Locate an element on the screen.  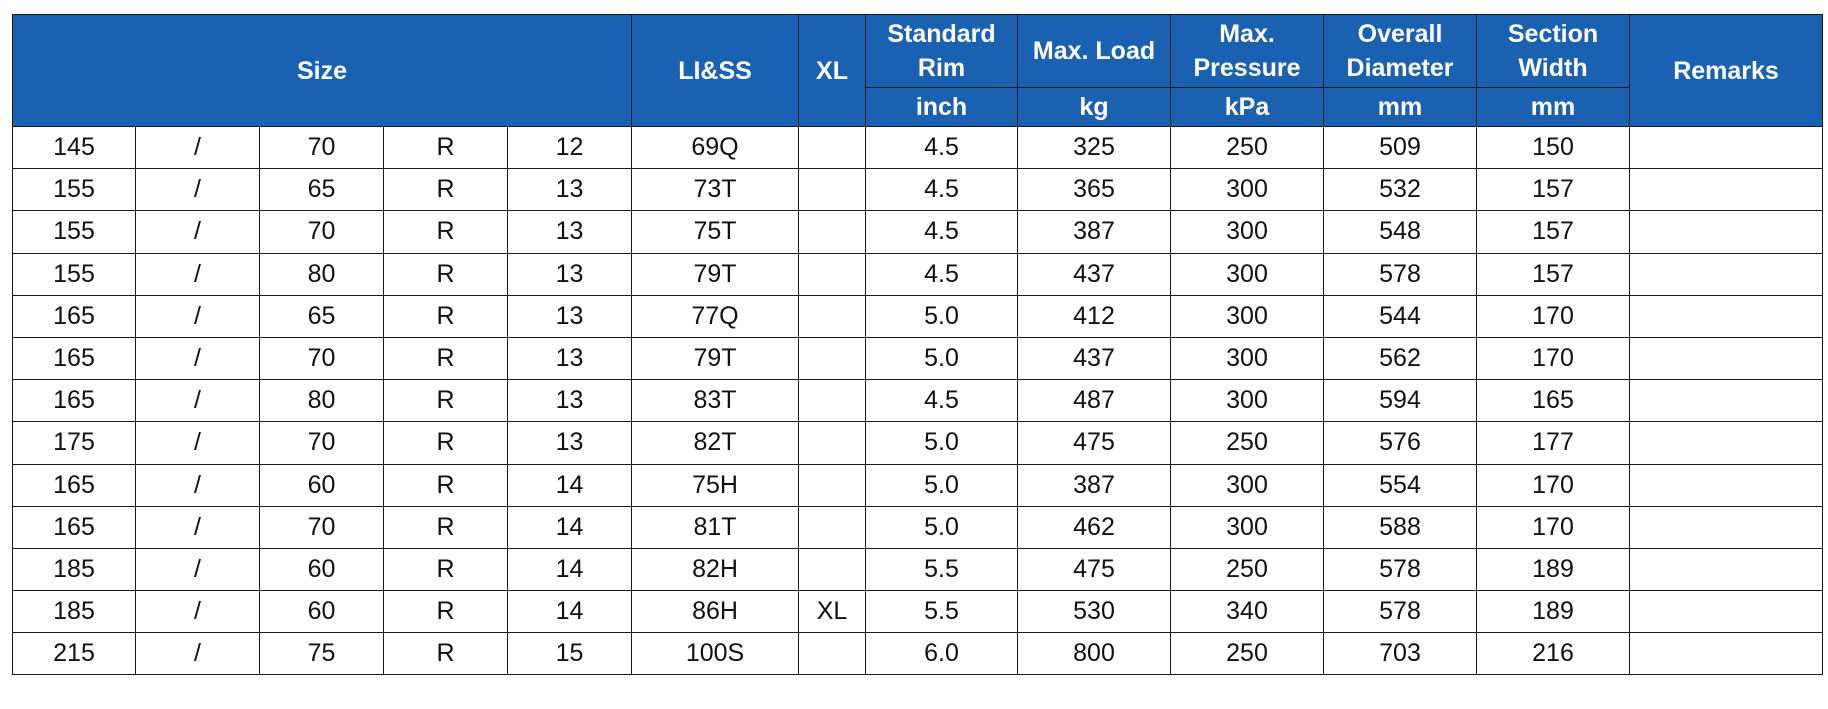
cell-section-width: 165 is located at coordinates (1553, 401).